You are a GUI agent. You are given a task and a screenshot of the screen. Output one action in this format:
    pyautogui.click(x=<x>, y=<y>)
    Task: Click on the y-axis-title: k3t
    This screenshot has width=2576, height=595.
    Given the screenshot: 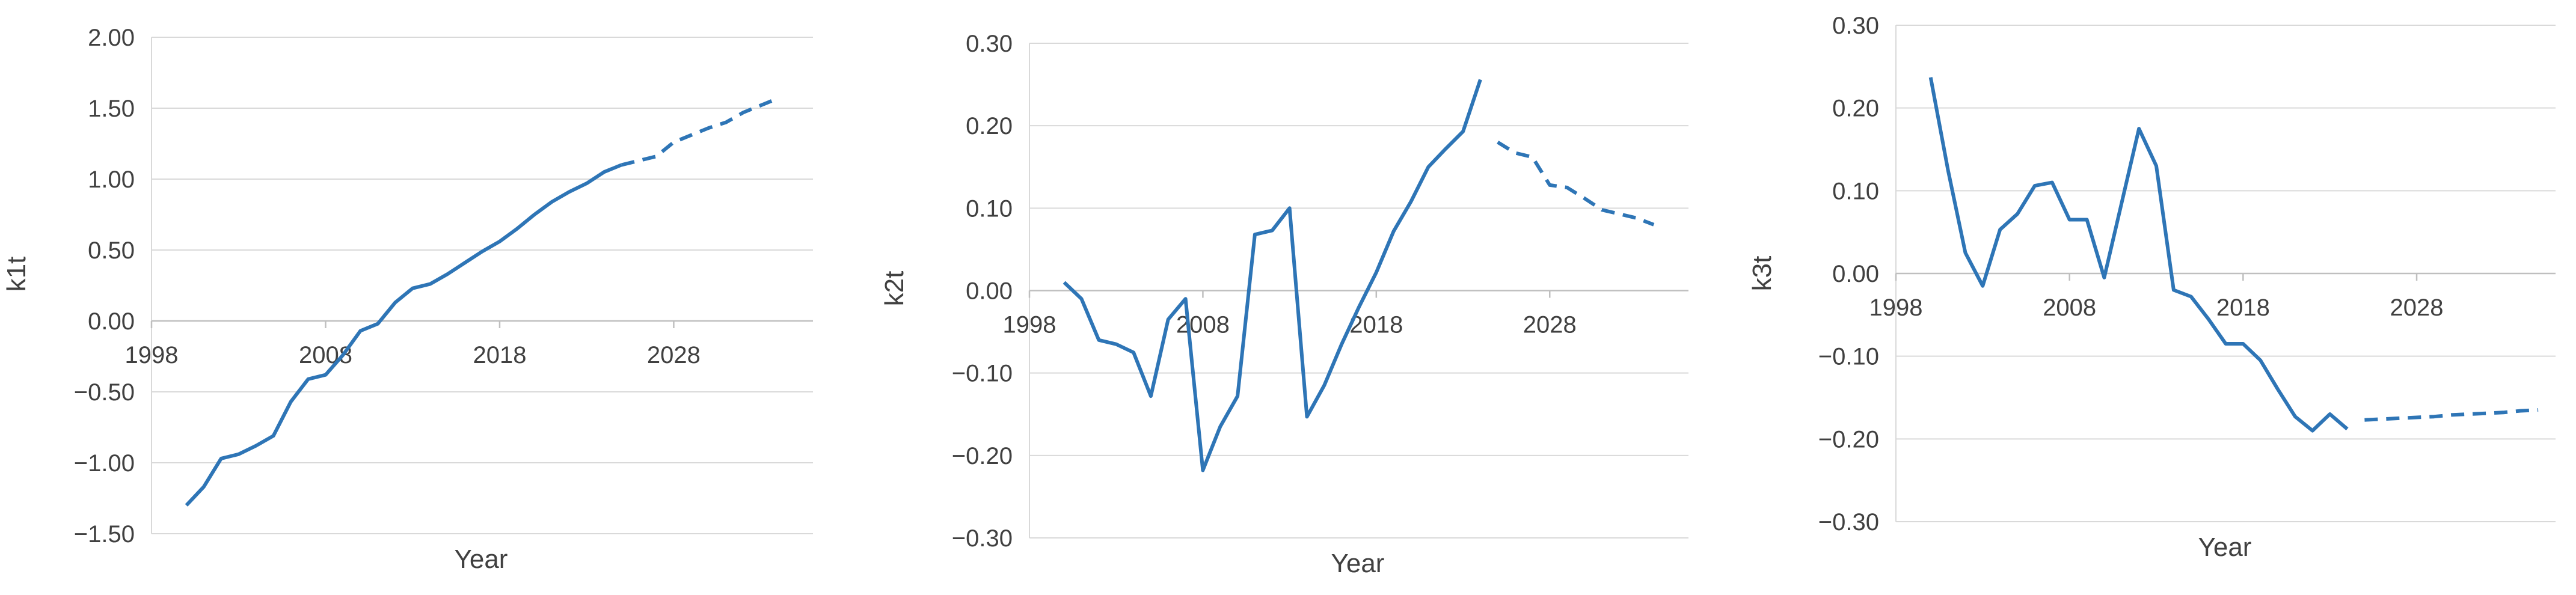 What is the action you would take?
    pyautogui.click(x=1762, y=273)
    